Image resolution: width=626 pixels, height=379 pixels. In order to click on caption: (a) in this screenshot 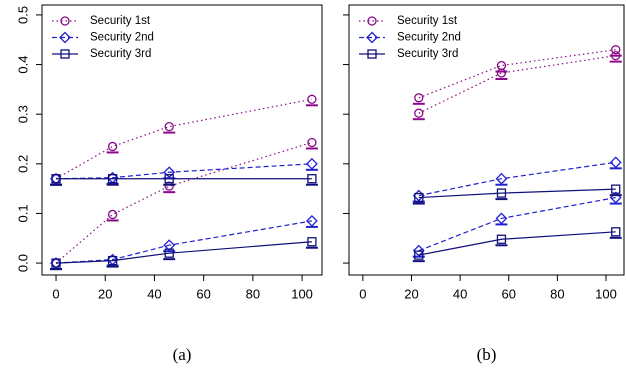, I will do `click(182, 354)`.